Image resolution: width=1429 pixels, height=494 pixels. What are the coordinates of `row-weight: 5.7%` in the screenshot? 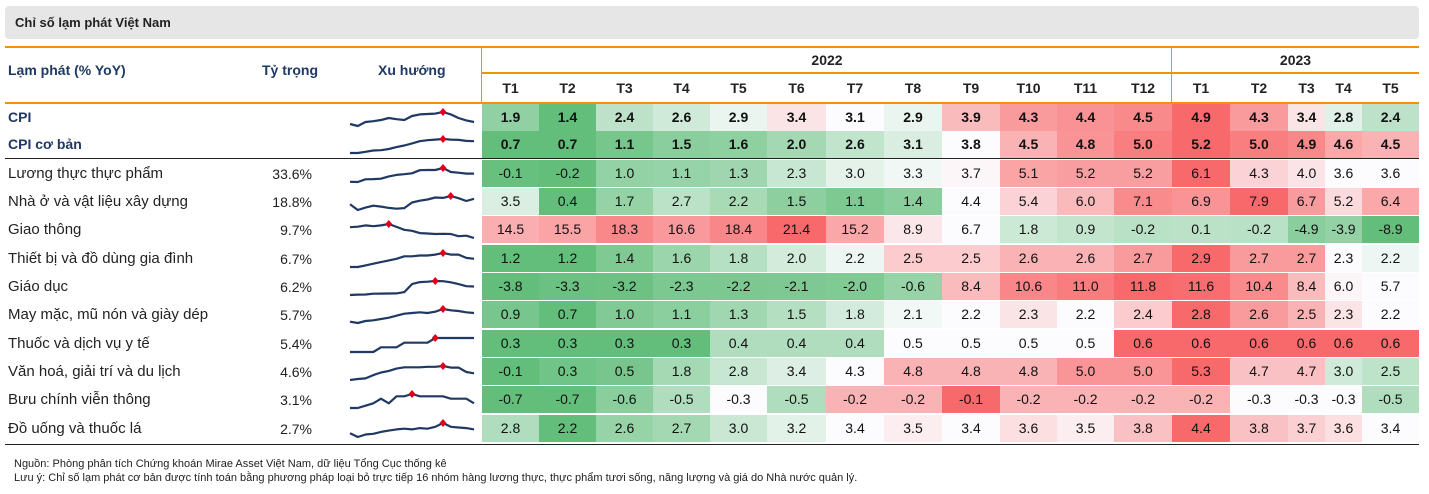 It's located at (296, 315).